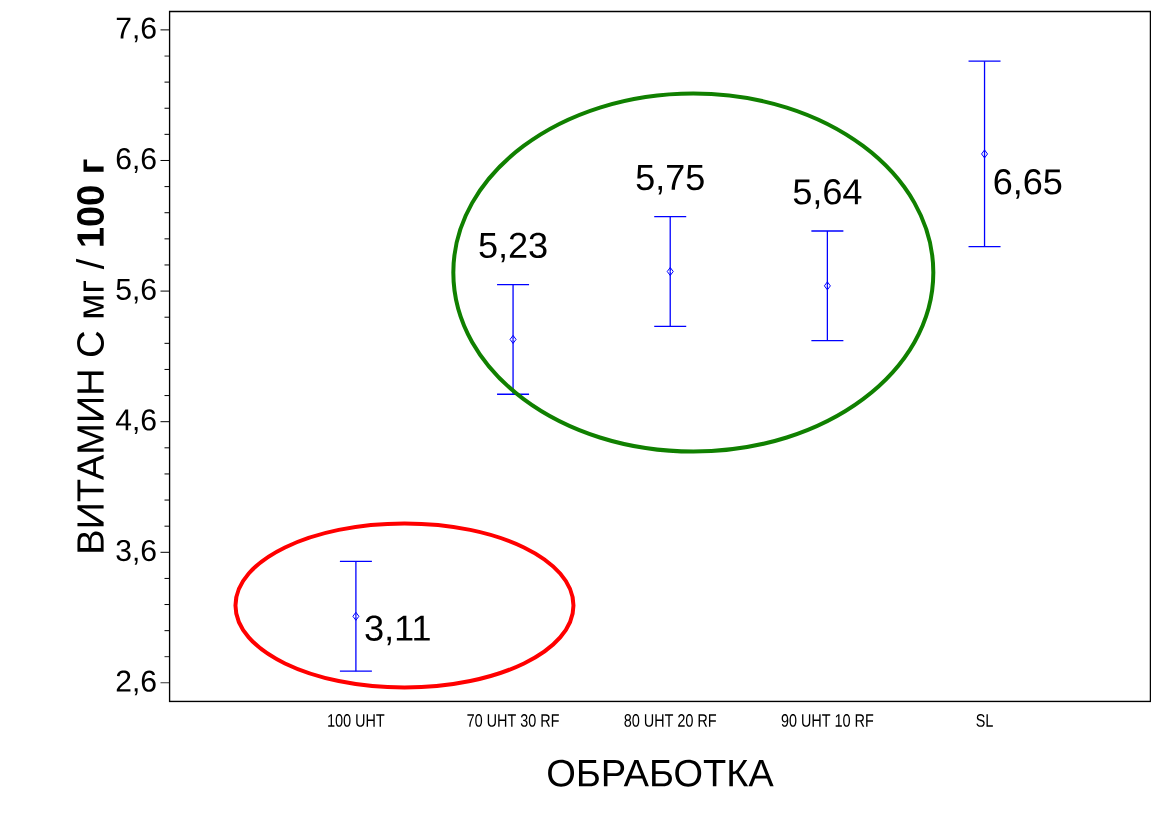  Describe the element at coordinates (136, 552) in the screenshot. I see `y-tick-label: 3,6` at that location.